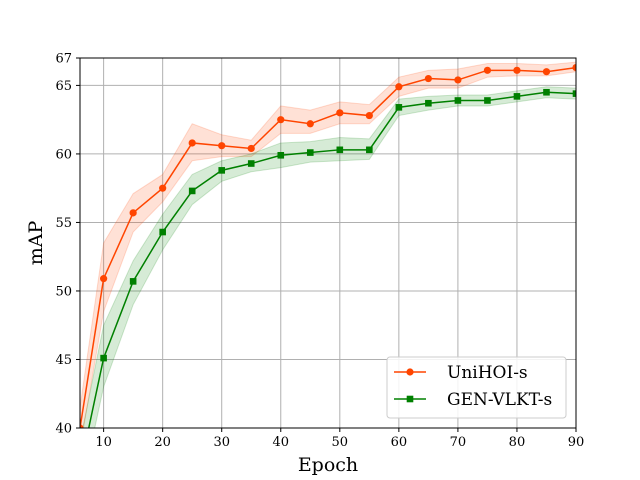 This screenshot has width=640, height=480. I want to click on x-tick-label: 30, so click(221, 442).